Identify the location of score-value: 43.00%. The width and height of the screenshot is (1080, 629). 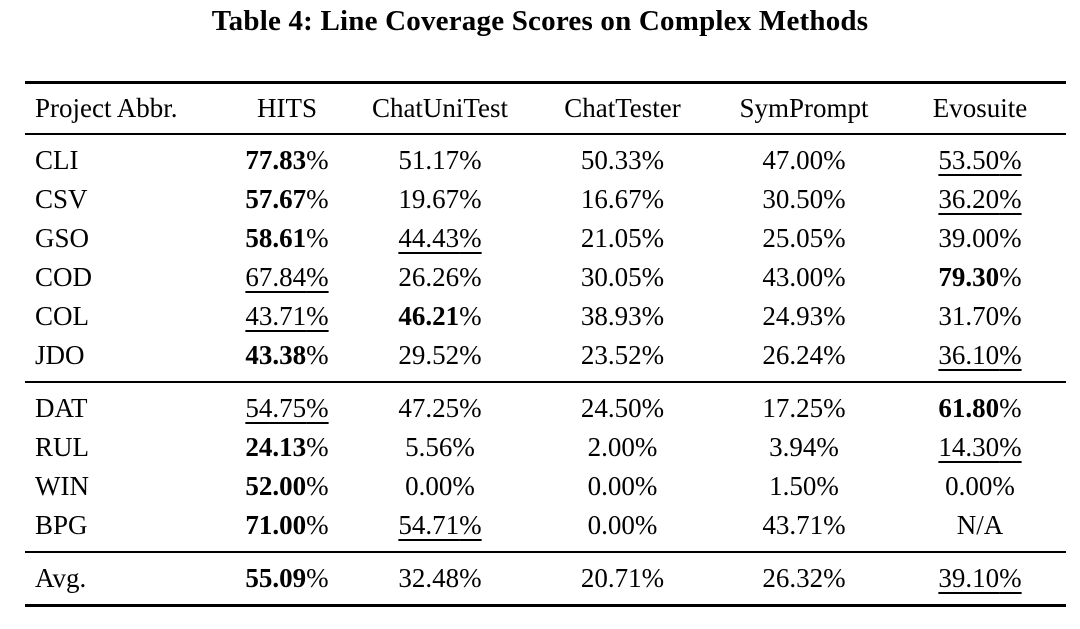
(803, 277).